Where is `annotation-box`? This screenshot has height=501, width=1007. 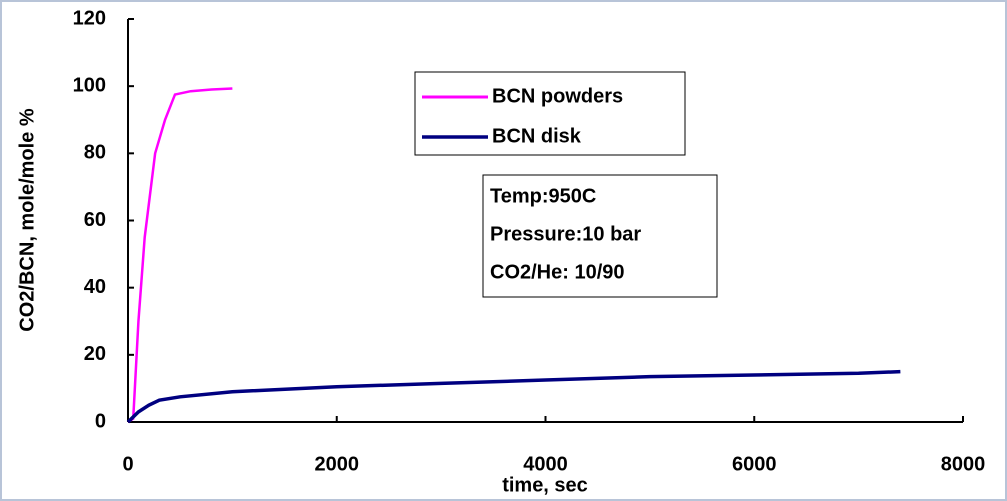 annotation-box is located at coordinates (600, 236).